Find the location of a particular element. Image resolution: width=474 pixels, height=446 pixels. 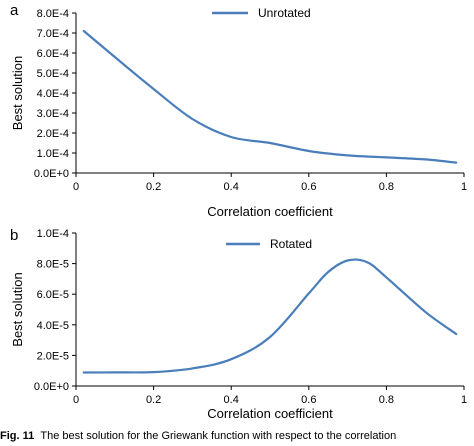

y-tick-label: 6.0E-4 is located at coordinates (53, 54).